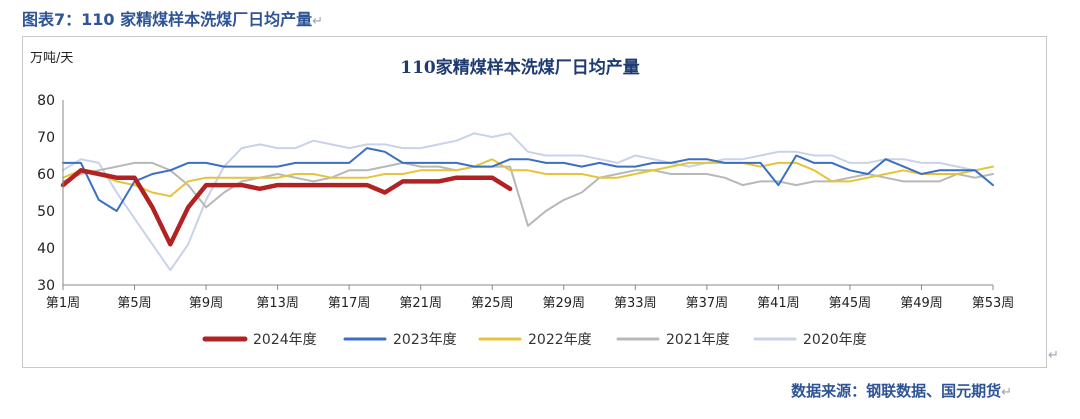 The image size is (1080, 419). Describe the element at coordinates (46, 286) in the screenshot. I see `y-tick-label: 30` at that location.